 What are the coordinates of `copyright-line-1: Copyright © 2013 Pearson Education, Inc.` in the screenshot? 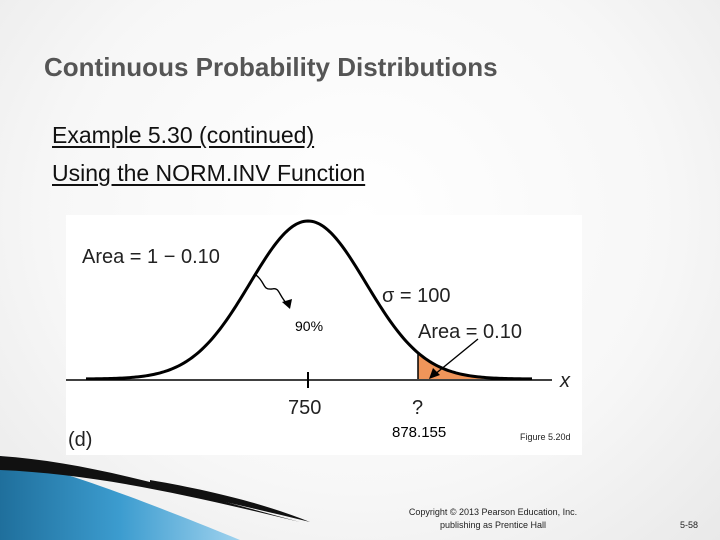 It's located at (493, 512).